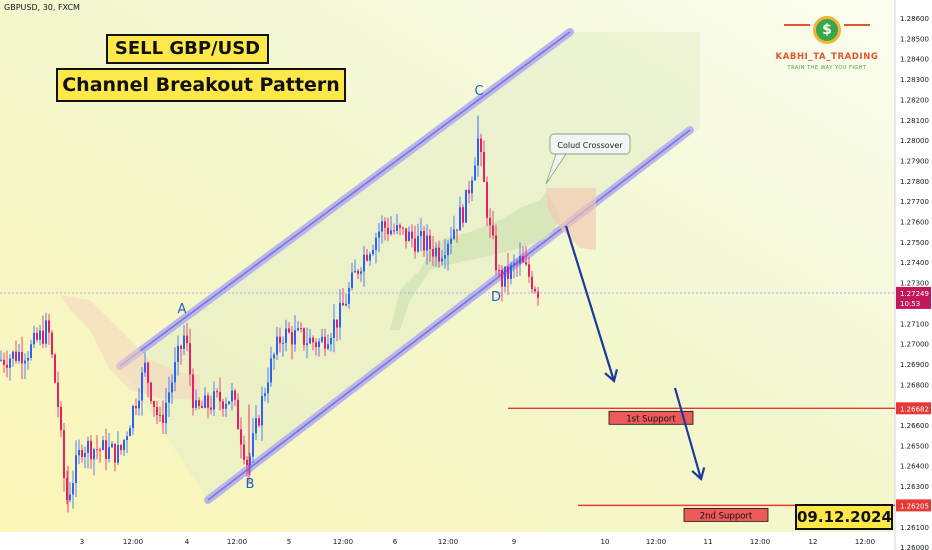 This screenshot has width=932, height=550. Describe the element at coordinates (914, 100) in the screenshot. I see `price-tick-label: 1.28200` at that location.